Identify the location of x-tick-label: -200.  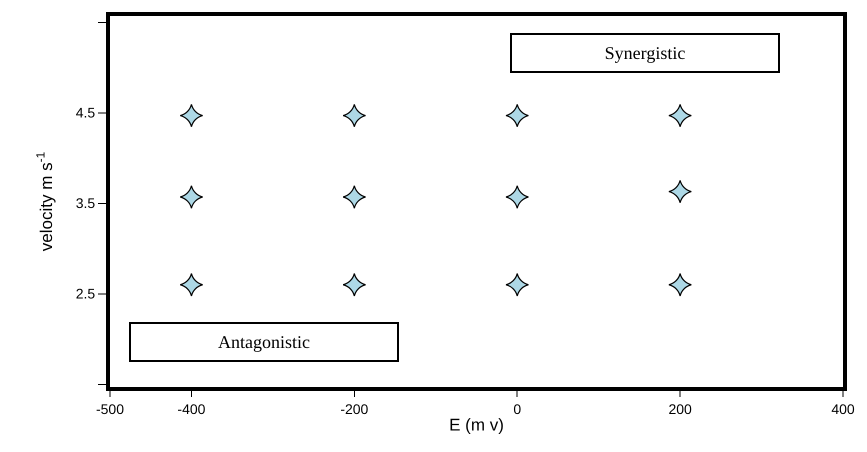
(354, 408).